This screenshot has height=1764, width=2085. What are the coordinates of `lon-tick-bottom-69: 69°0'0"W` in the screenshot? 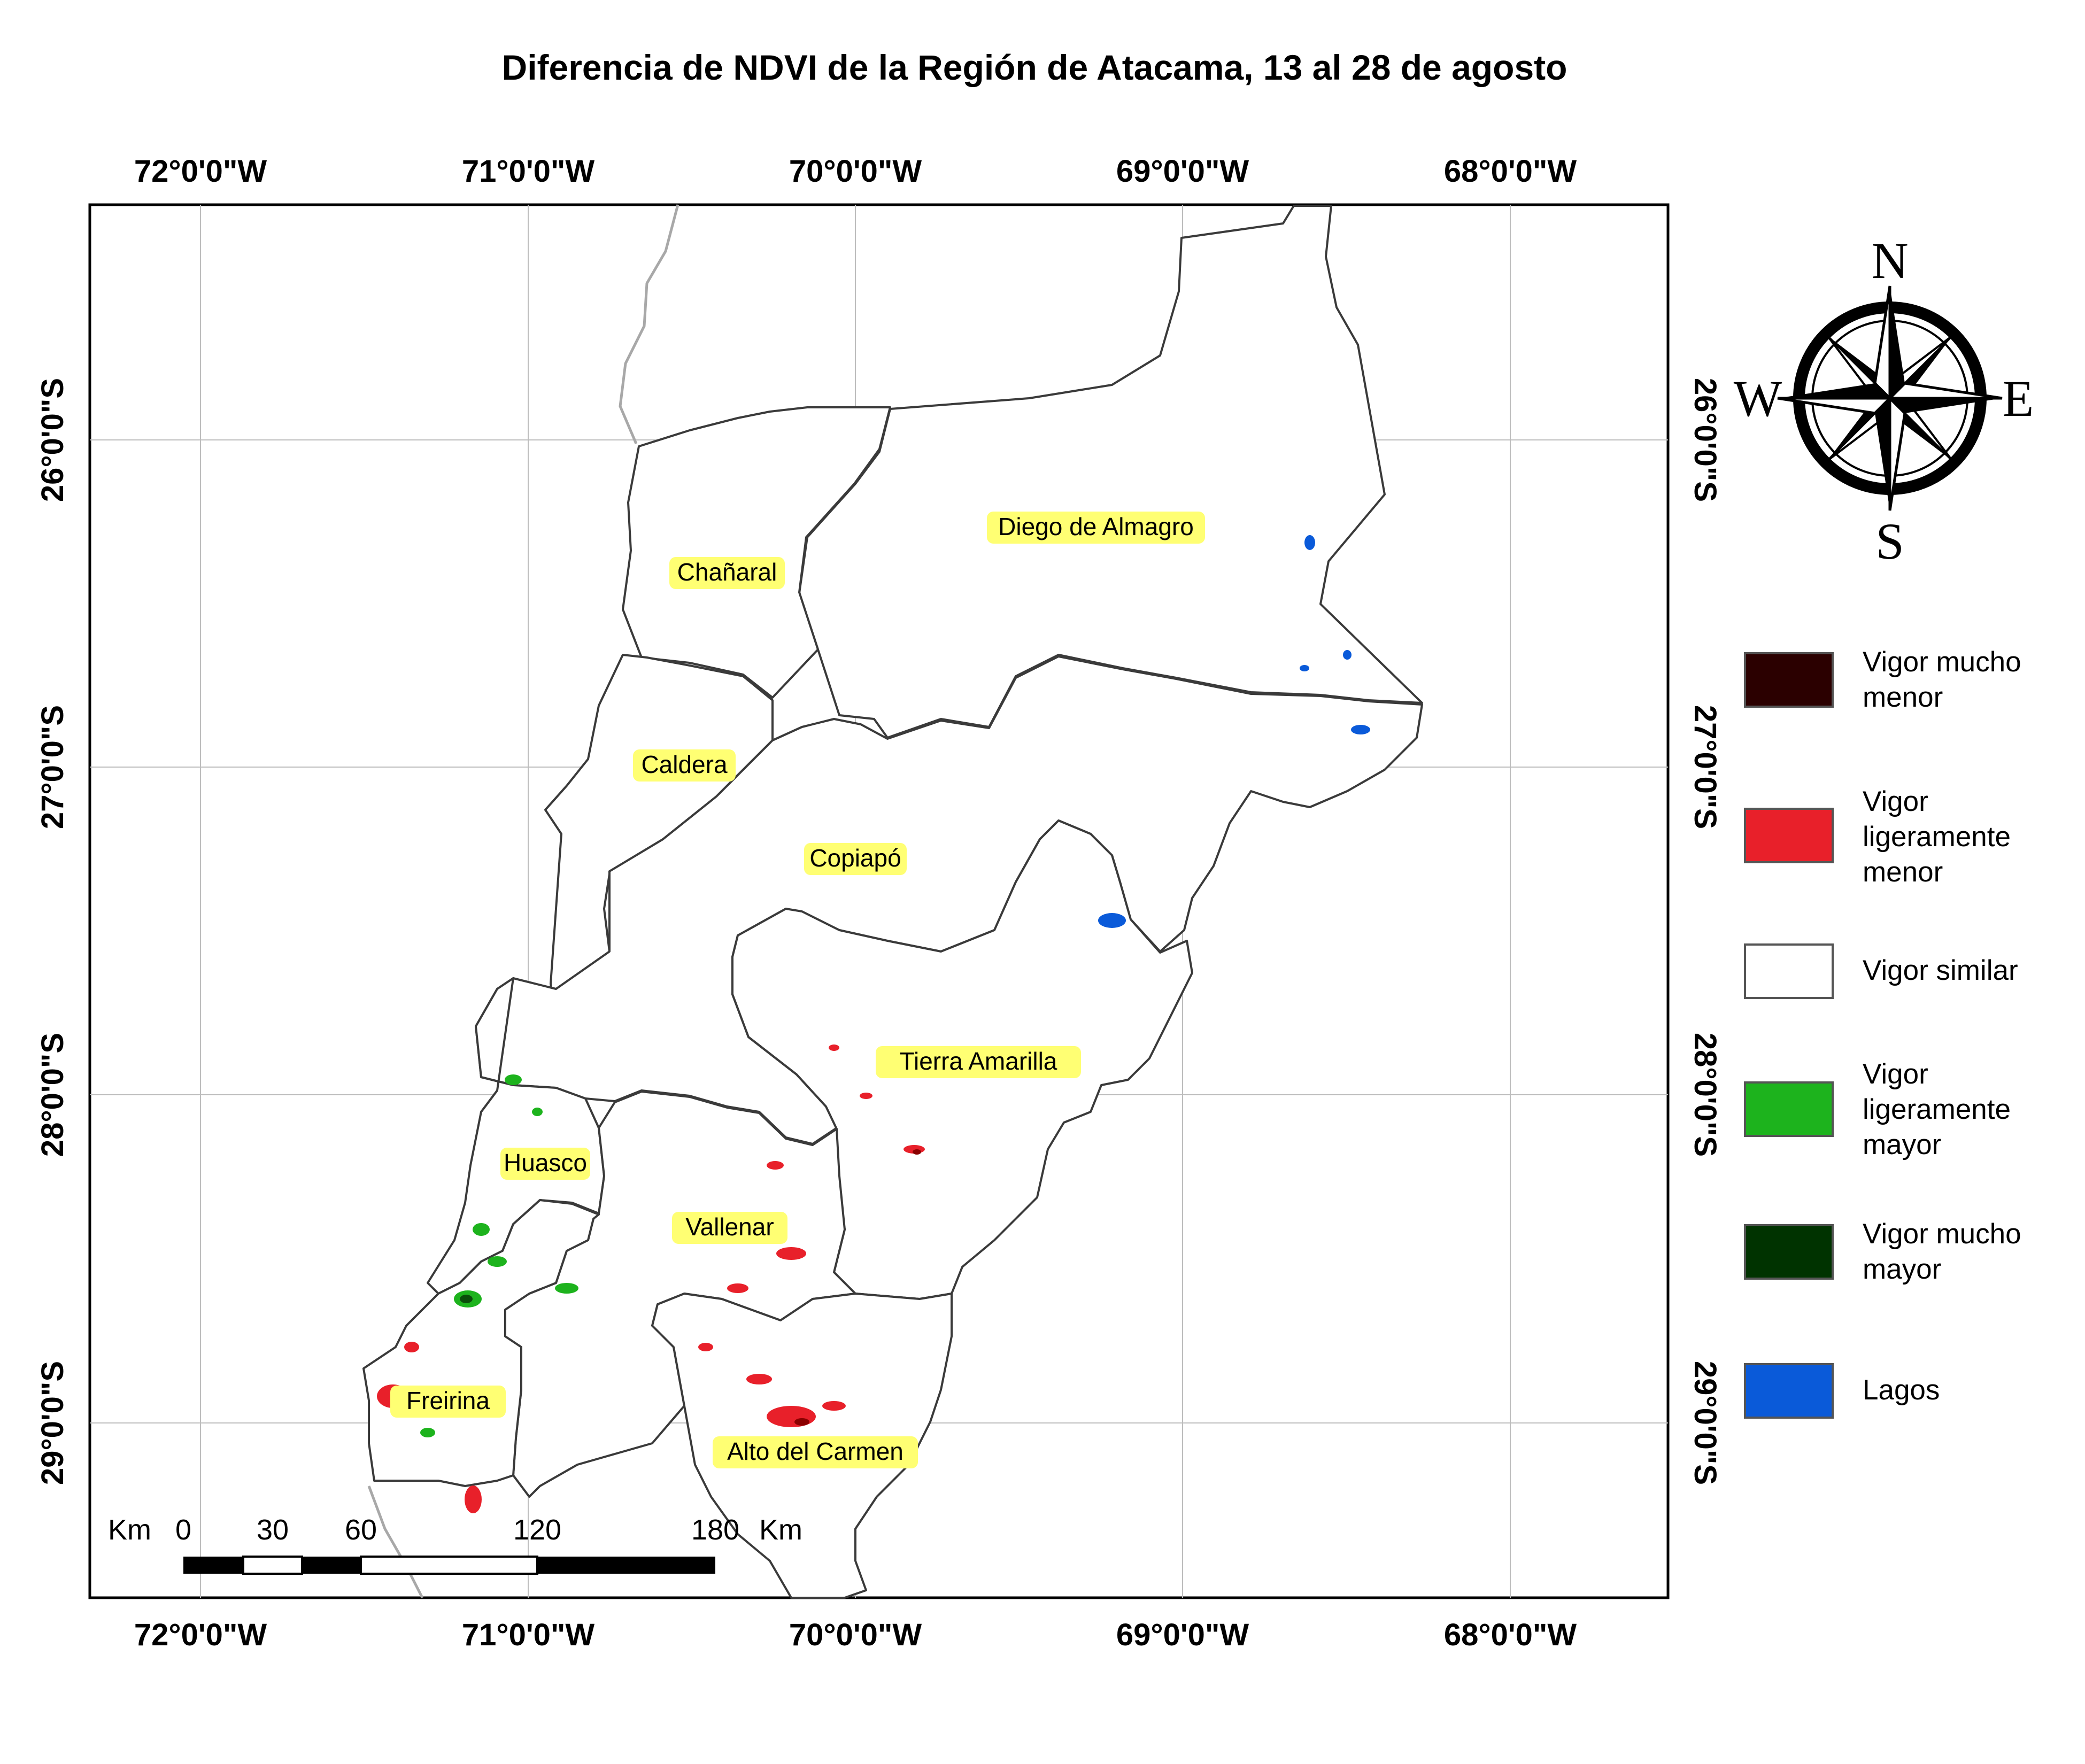 It's located at (1182, 1635).